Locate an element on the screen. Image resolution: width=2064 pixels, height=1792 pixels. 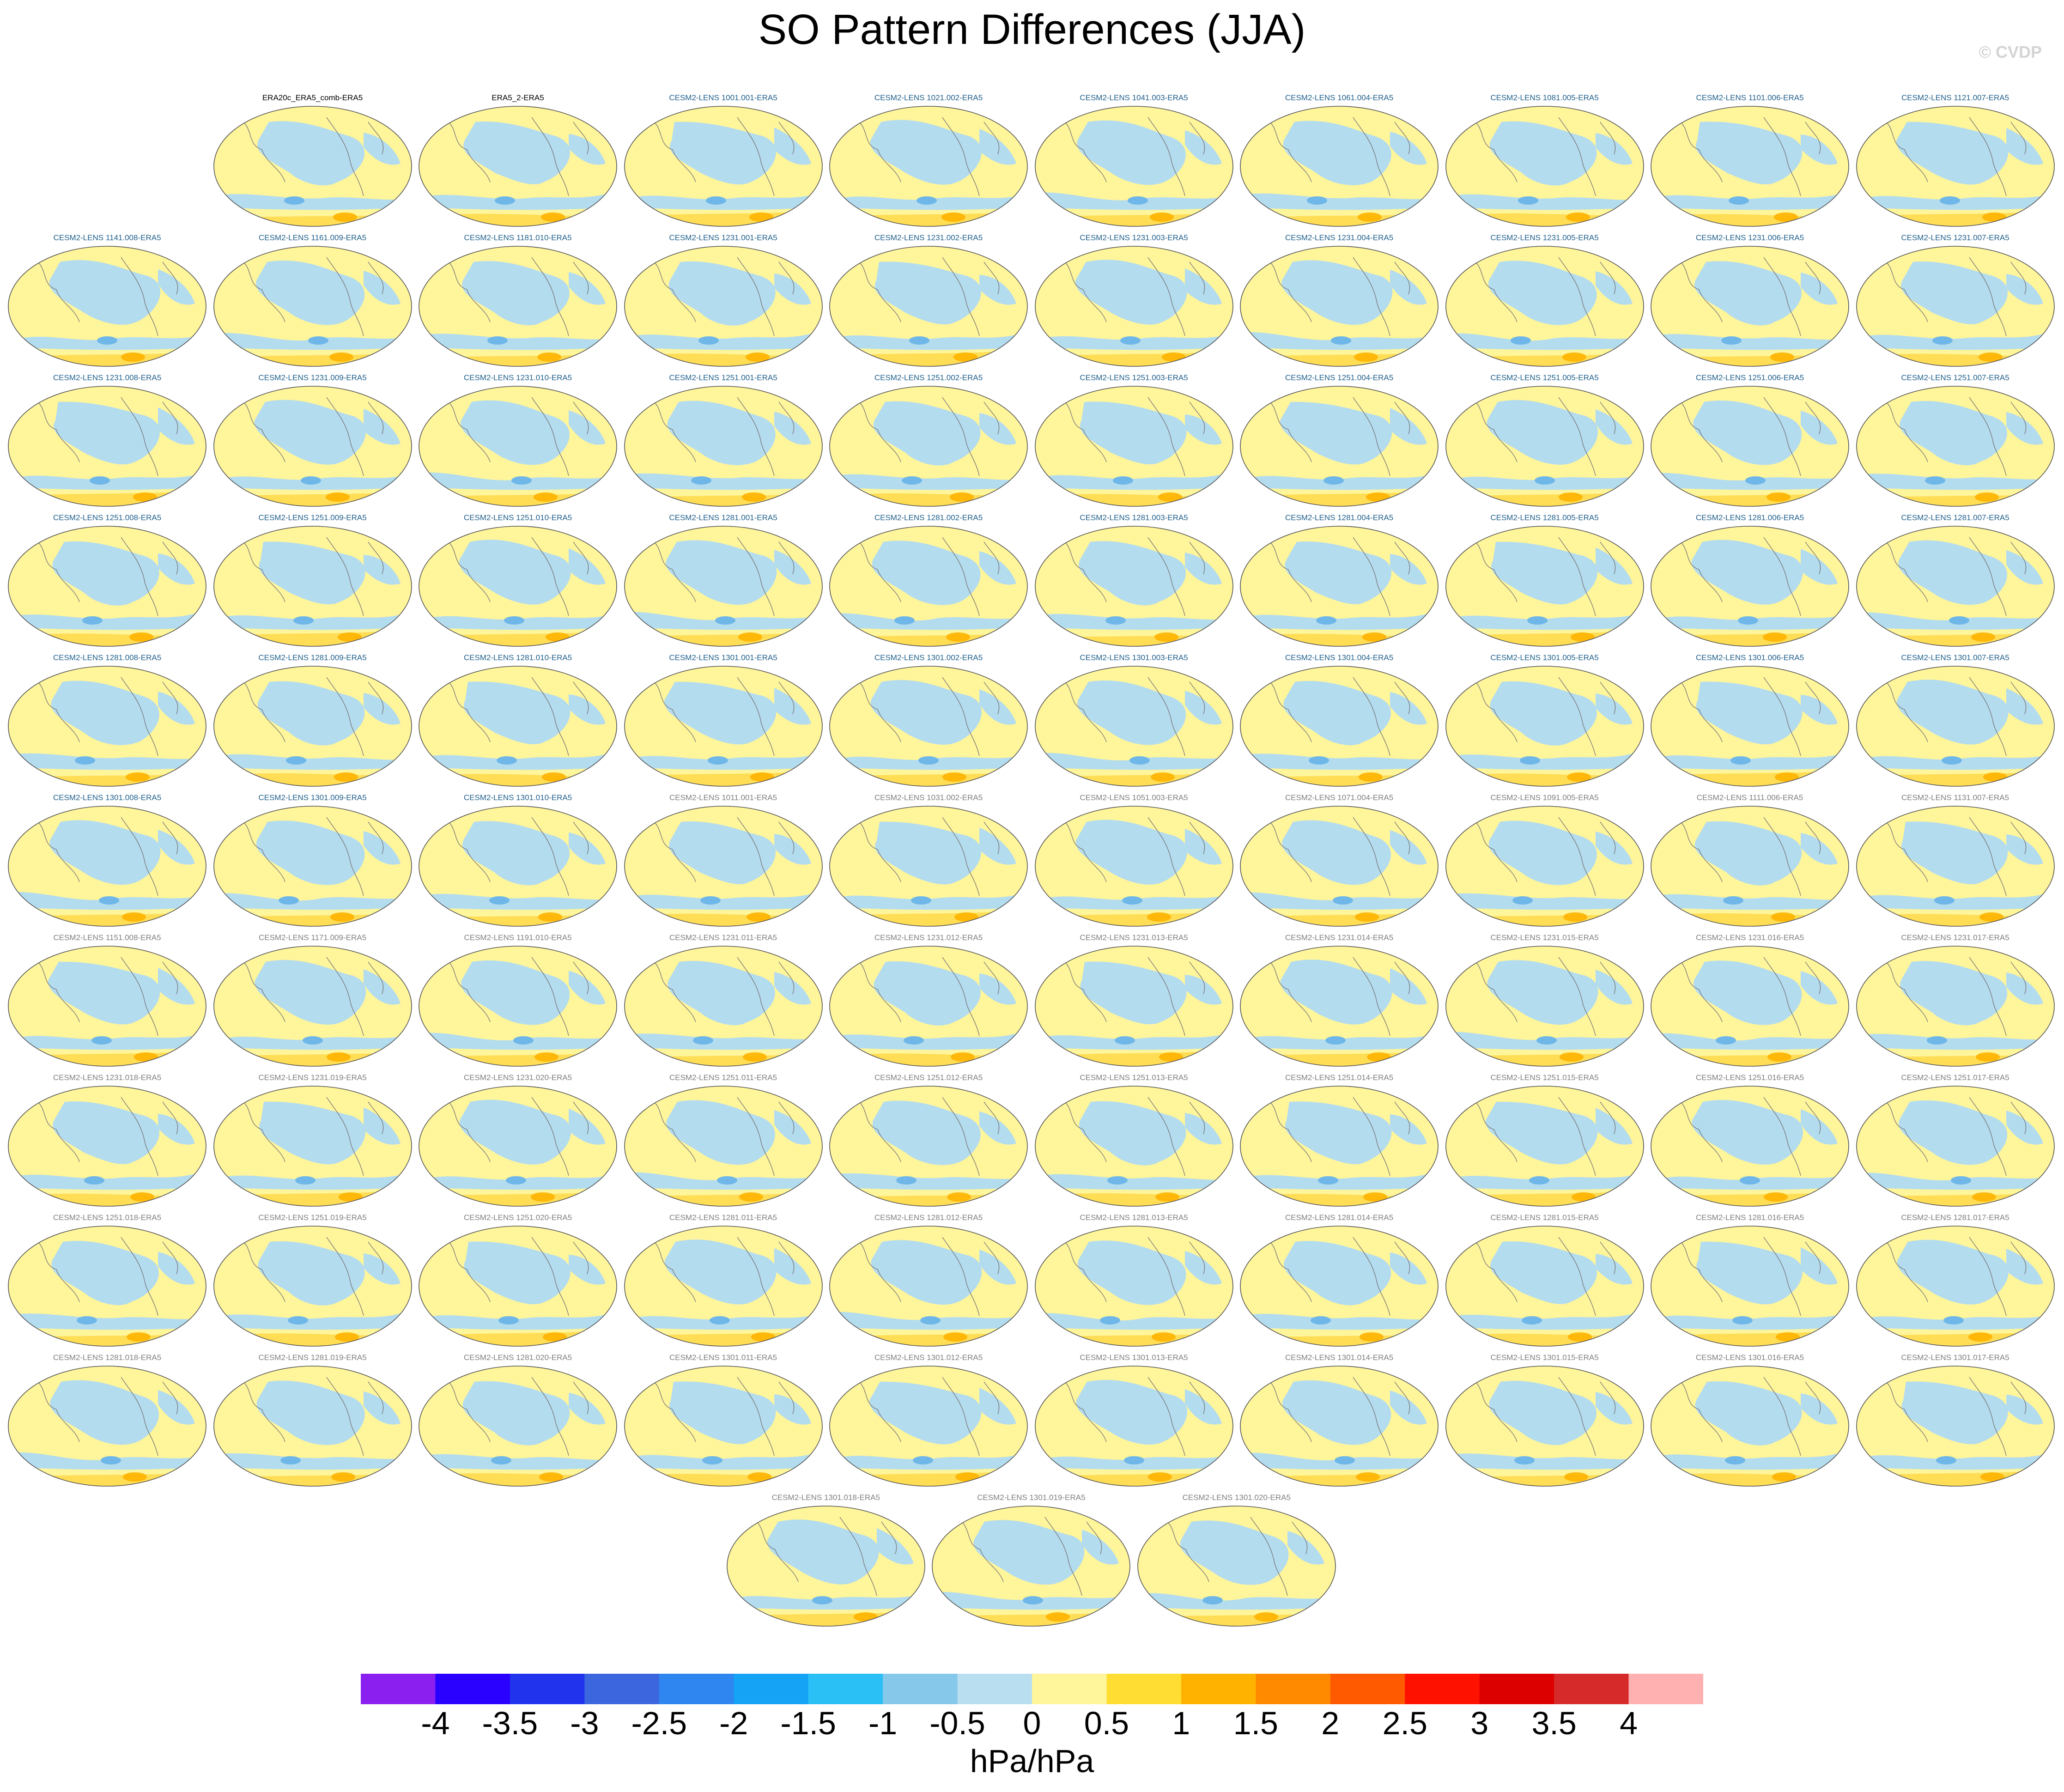
map-panel: CESM2-LENS 1251.020-ERA5 is located at coordinates (517, 1282).